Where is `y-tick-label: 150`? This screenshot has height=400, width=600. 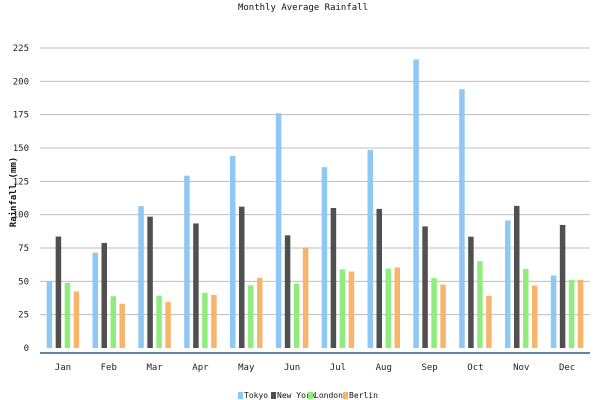
y-tick-label: 150 is located at coordinates (21, 149).